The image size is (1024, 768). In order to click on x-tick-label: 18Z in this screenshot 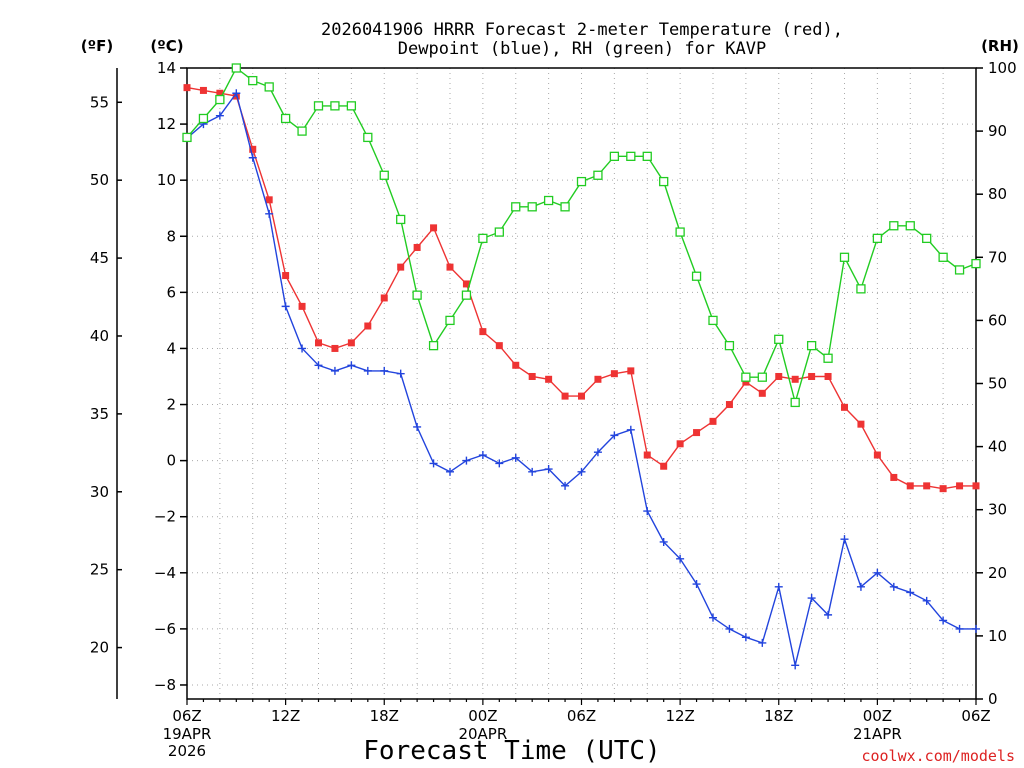, I will do `click(778, 716)`.